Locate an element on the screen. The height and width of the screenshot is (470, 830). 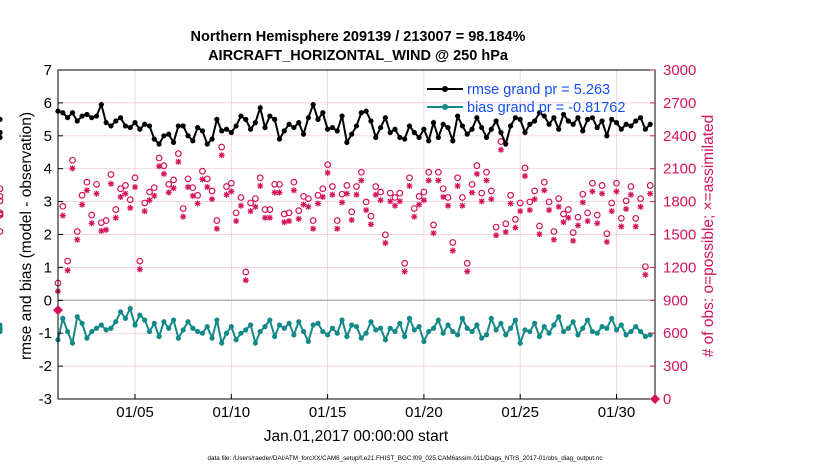
legend-rmse-label: rmse grand pr = 5.263 is located at coordinates (538, 90).